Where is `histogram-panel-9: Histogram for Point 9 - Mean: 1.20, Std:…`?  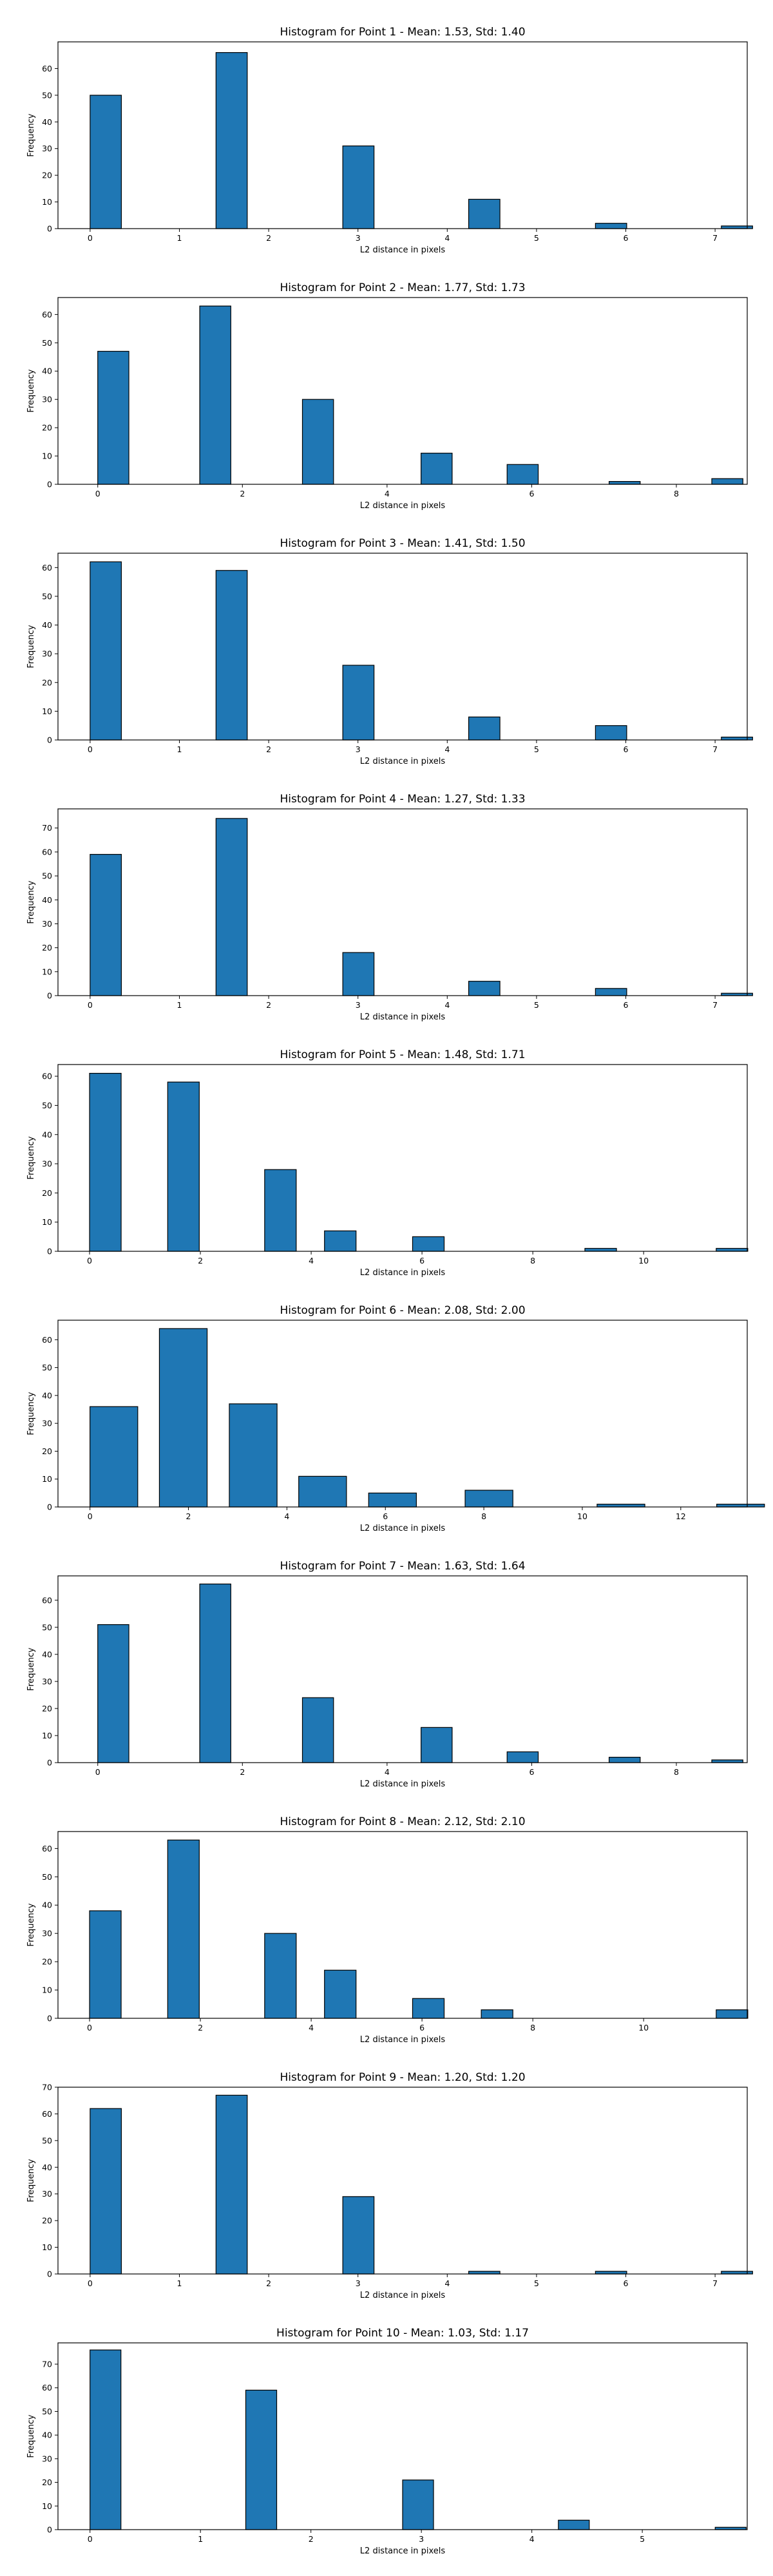
histogram-panel-9: Histogram for Point 9 - Mean: 1.20, Std:… is located at coordinates (389, 2185).